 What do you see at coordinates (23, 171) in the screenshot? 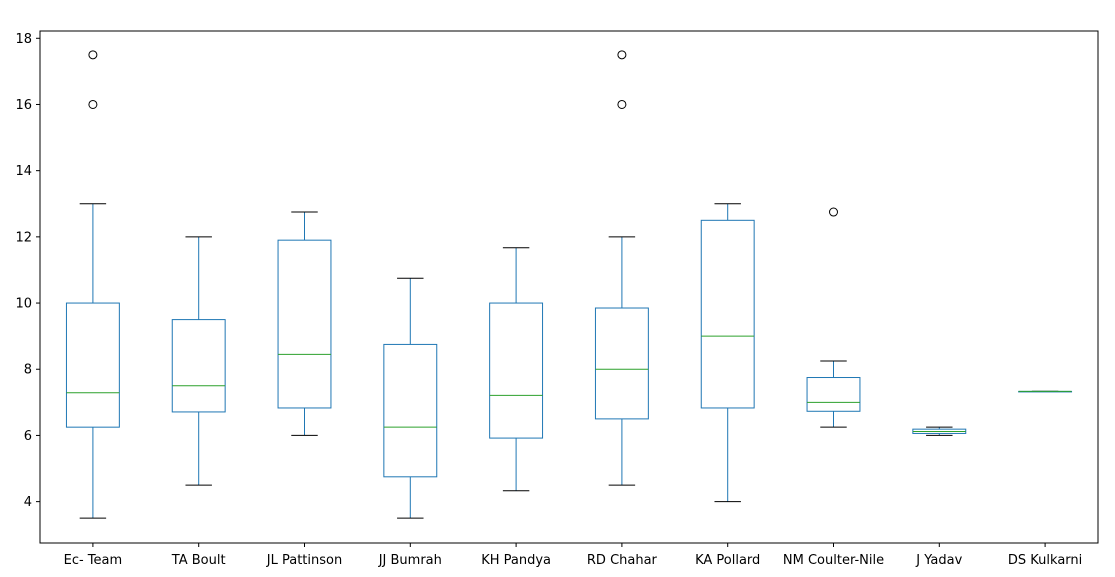
I see `y-tick-label: 14` at bounding box center [23, 171].